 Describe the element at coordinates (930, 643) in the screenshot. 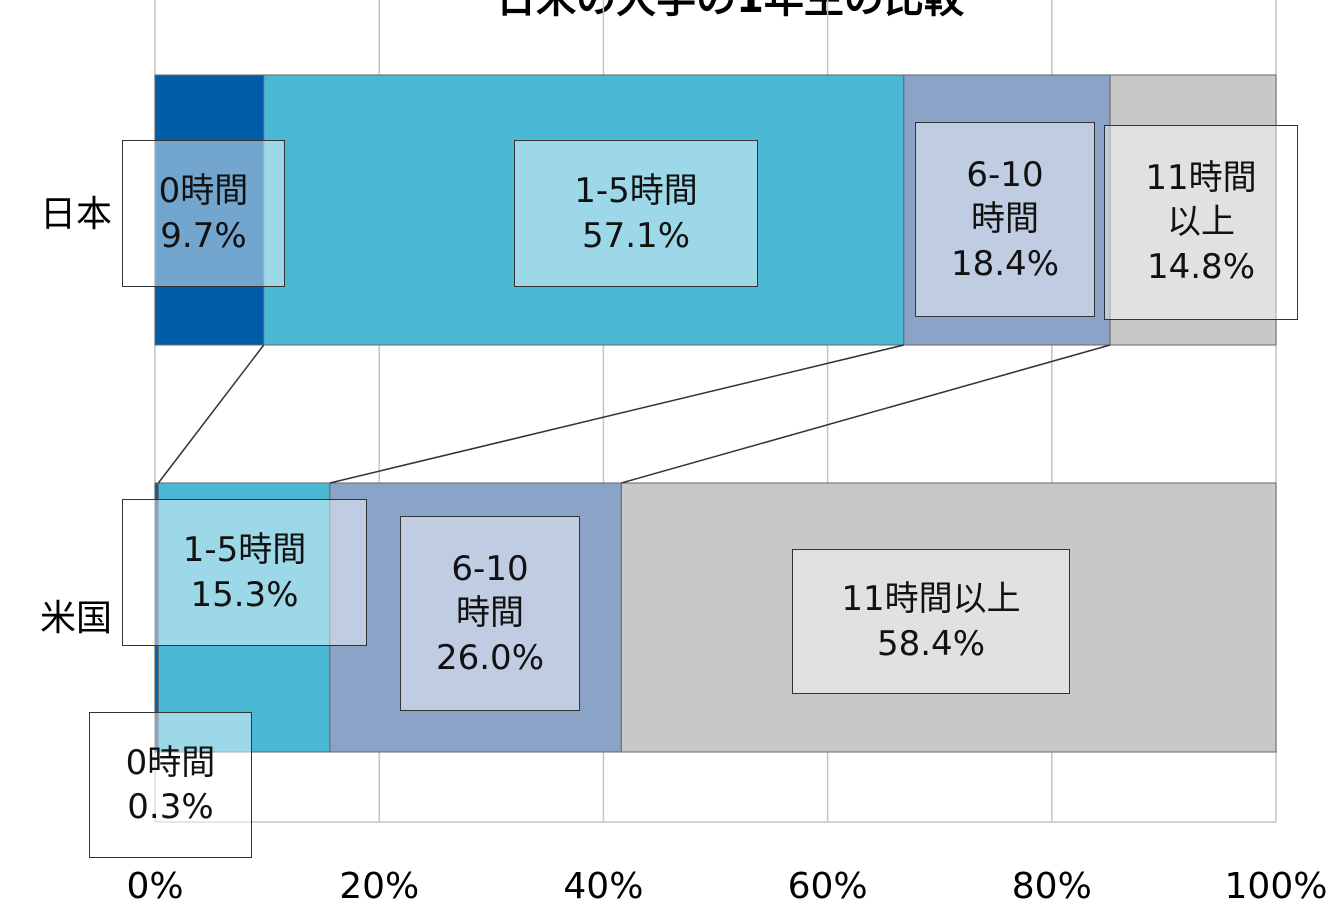

I see `data-label-value: 58.4%` at that location.